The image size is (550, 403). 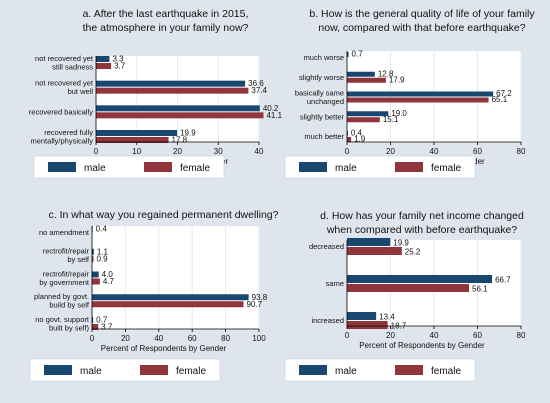 I want to click on chart-title: the atmosphere in your family now?, so click(x=166, y=28).